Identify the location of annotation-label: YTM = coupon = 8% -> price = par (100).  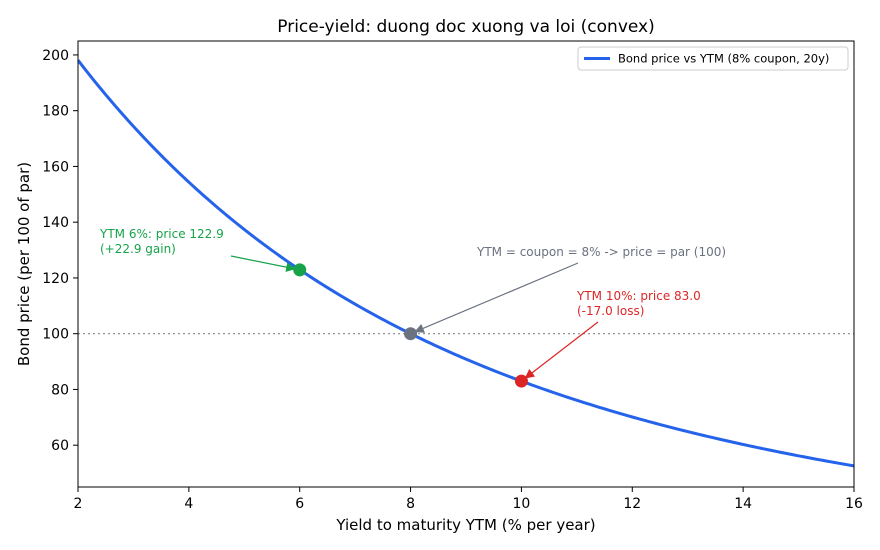
(601, 252).